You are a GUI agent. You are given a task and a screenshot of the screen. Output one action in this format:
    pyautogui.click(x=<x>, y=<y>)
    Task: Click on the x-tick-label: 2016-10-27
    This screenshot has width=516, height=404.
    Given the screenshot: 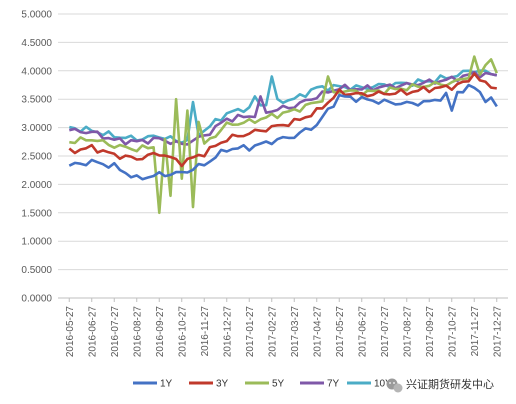 What is the action you would take?
    pyautogui.click(x=182, y=332)
    